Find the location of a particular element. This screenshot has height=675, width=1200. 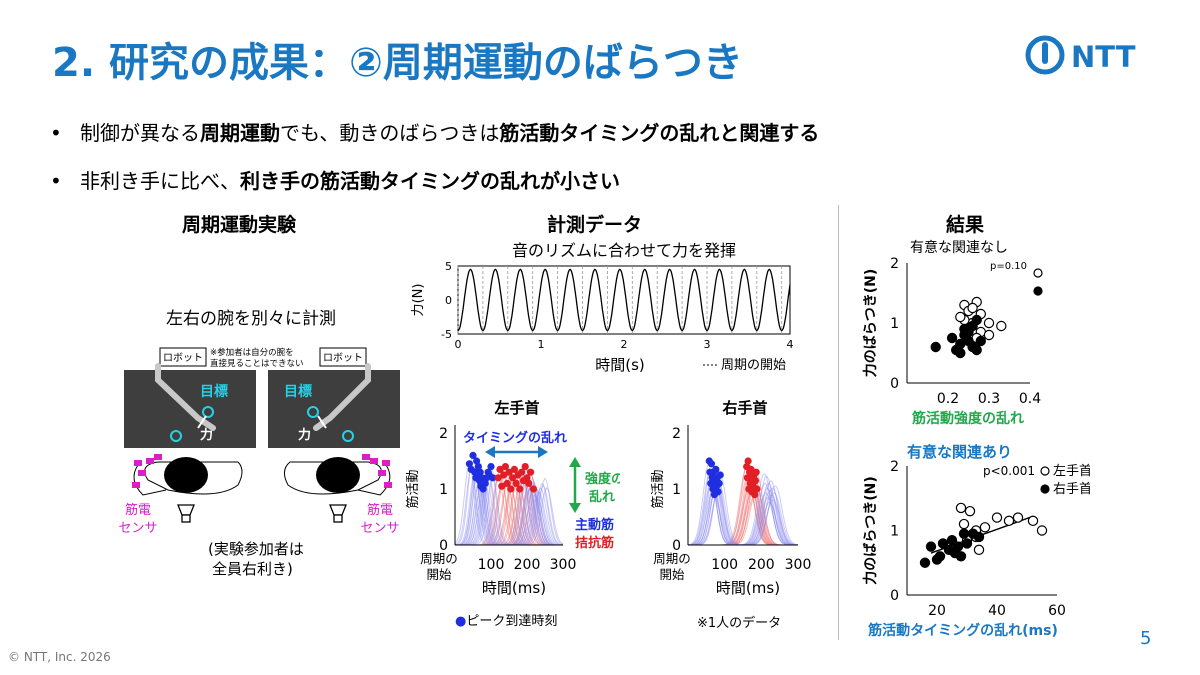

right-wrist-emg-title: 右手首 is located at coordinates (744, 408).